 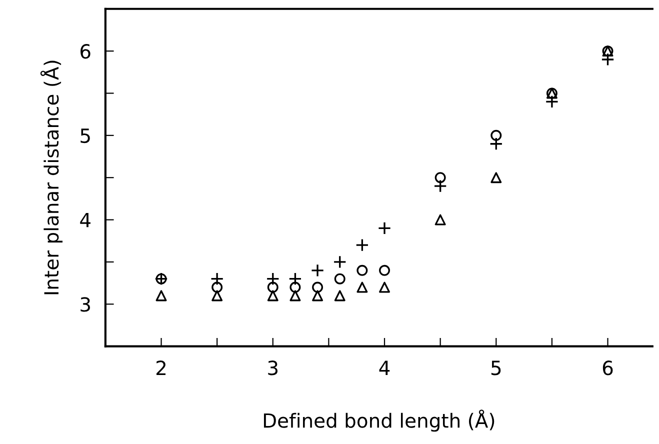 What do you see at coordinates (379, 421) in the screenshot?
I see `x-axis-title: Defined bond length (Å)` at bounding box center [379, 421].